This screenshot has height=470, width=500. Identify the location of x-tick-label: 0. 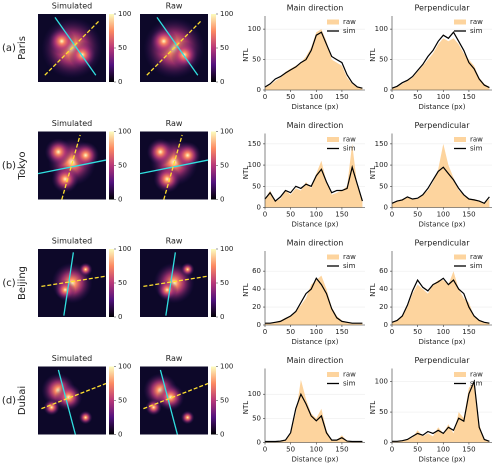
(265, 215).